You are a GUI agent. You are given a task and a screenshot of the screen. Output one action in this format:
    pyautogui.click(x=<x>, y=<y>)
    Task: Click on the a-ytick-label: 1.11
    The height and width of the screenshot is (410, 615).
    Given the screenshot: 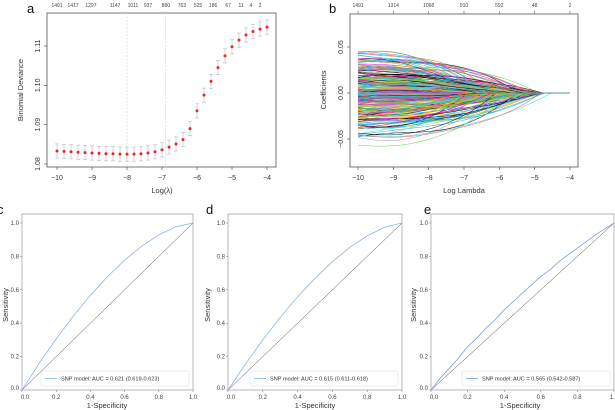 What is the action you would take?
    pyautogui.click(x=38, y=45)
    